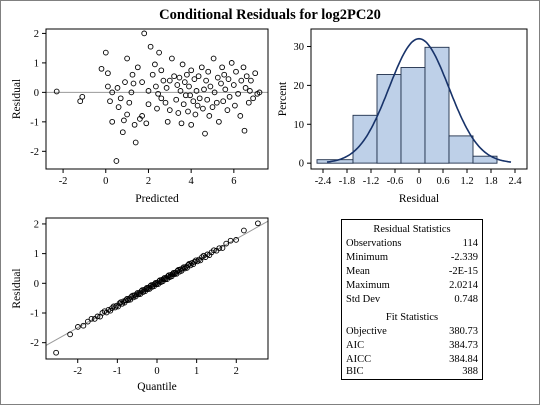  Describe the element at coordinates (419, 100) in the screenshot. I see `normal-density-curve` at that location.